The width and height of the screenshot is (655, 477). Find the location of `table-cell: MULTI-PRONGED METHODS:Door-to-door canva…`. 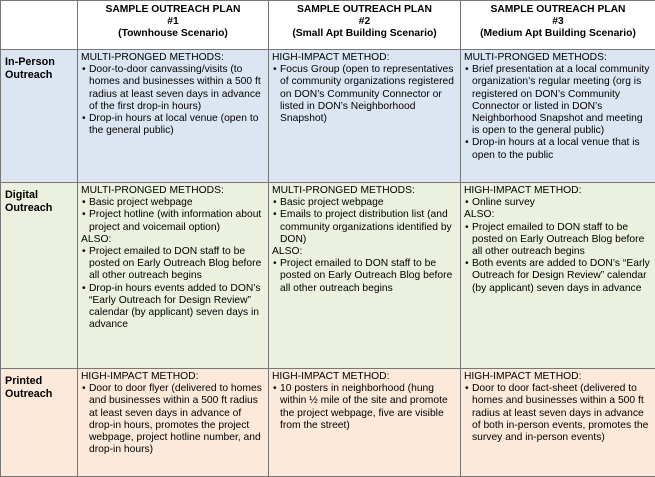

table-cell: MULTI-PRONGED METHODS:Door-to-door canva… is located at coordinates (173, 116).